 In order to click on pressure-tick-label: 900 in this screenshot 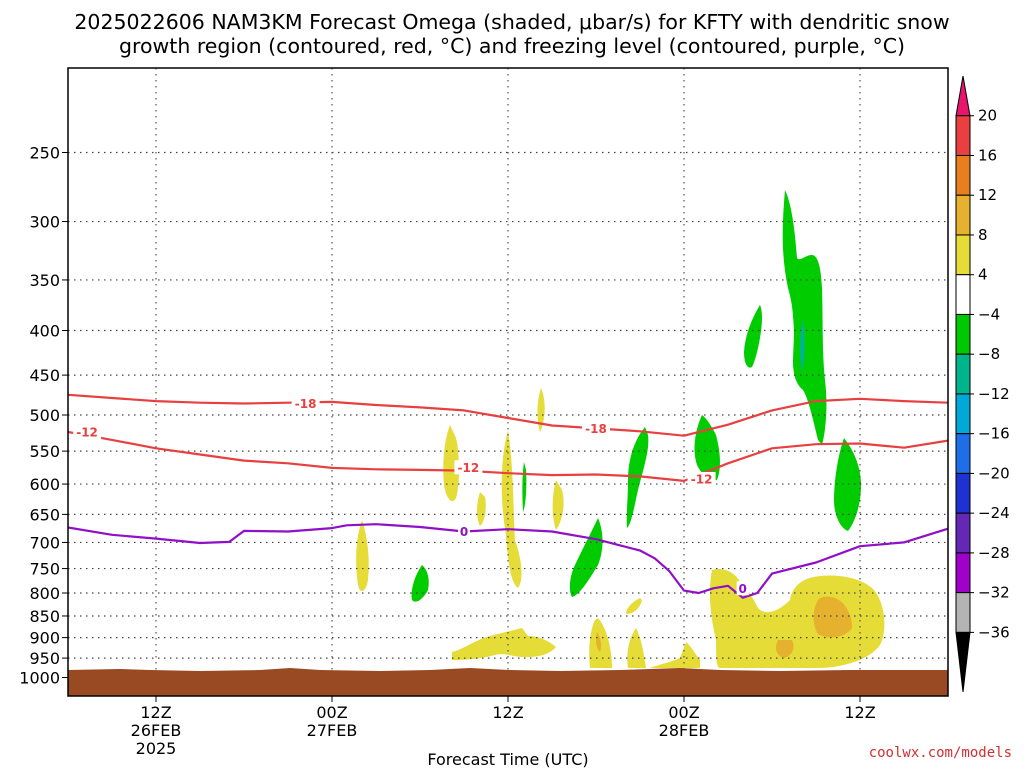, I will do `click(44, 638)`.